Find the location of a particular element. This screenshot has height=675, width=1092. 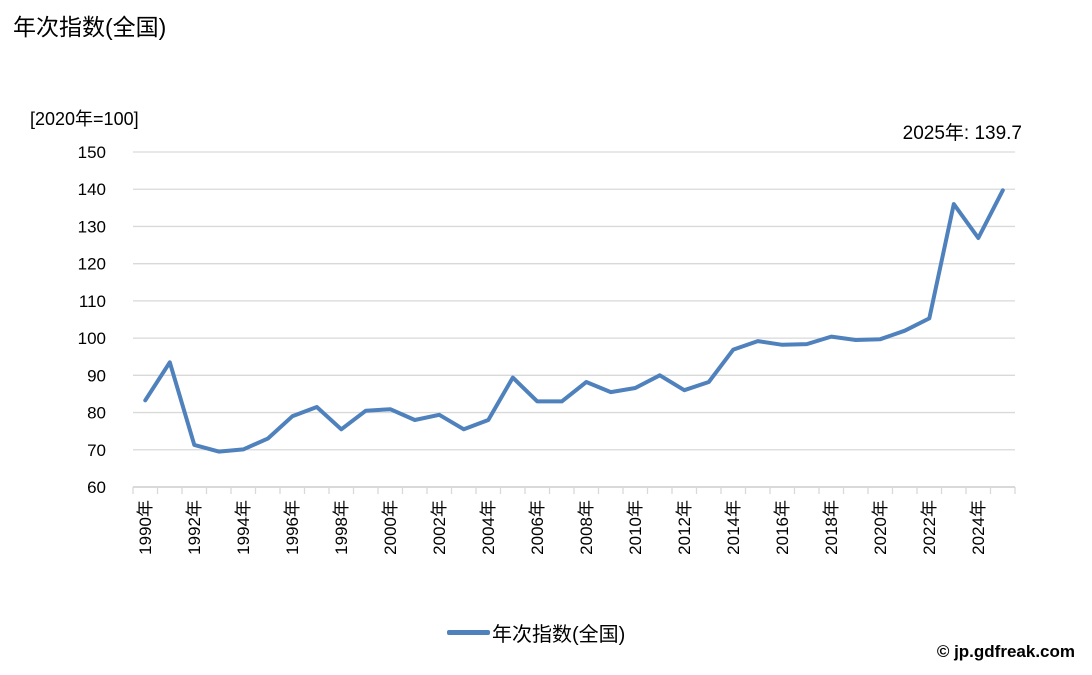

x-tick-label: 1998年 is located at coordinates (341, 527).